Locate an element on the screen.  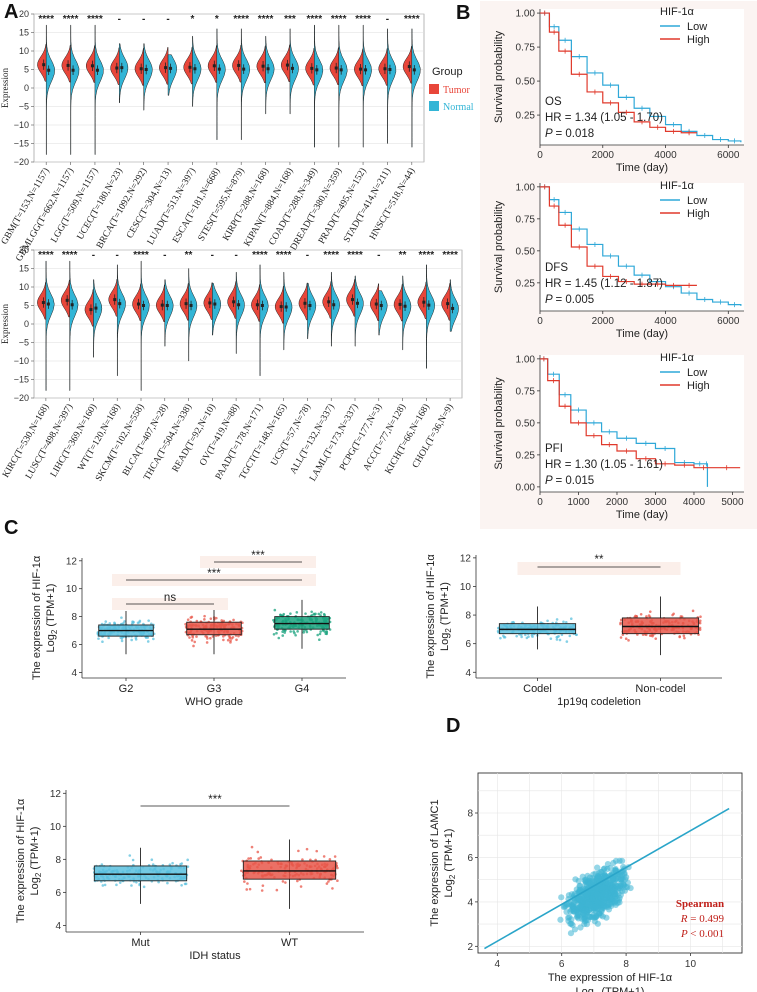
comparison-label: ** is located at coordinates (599, 560).